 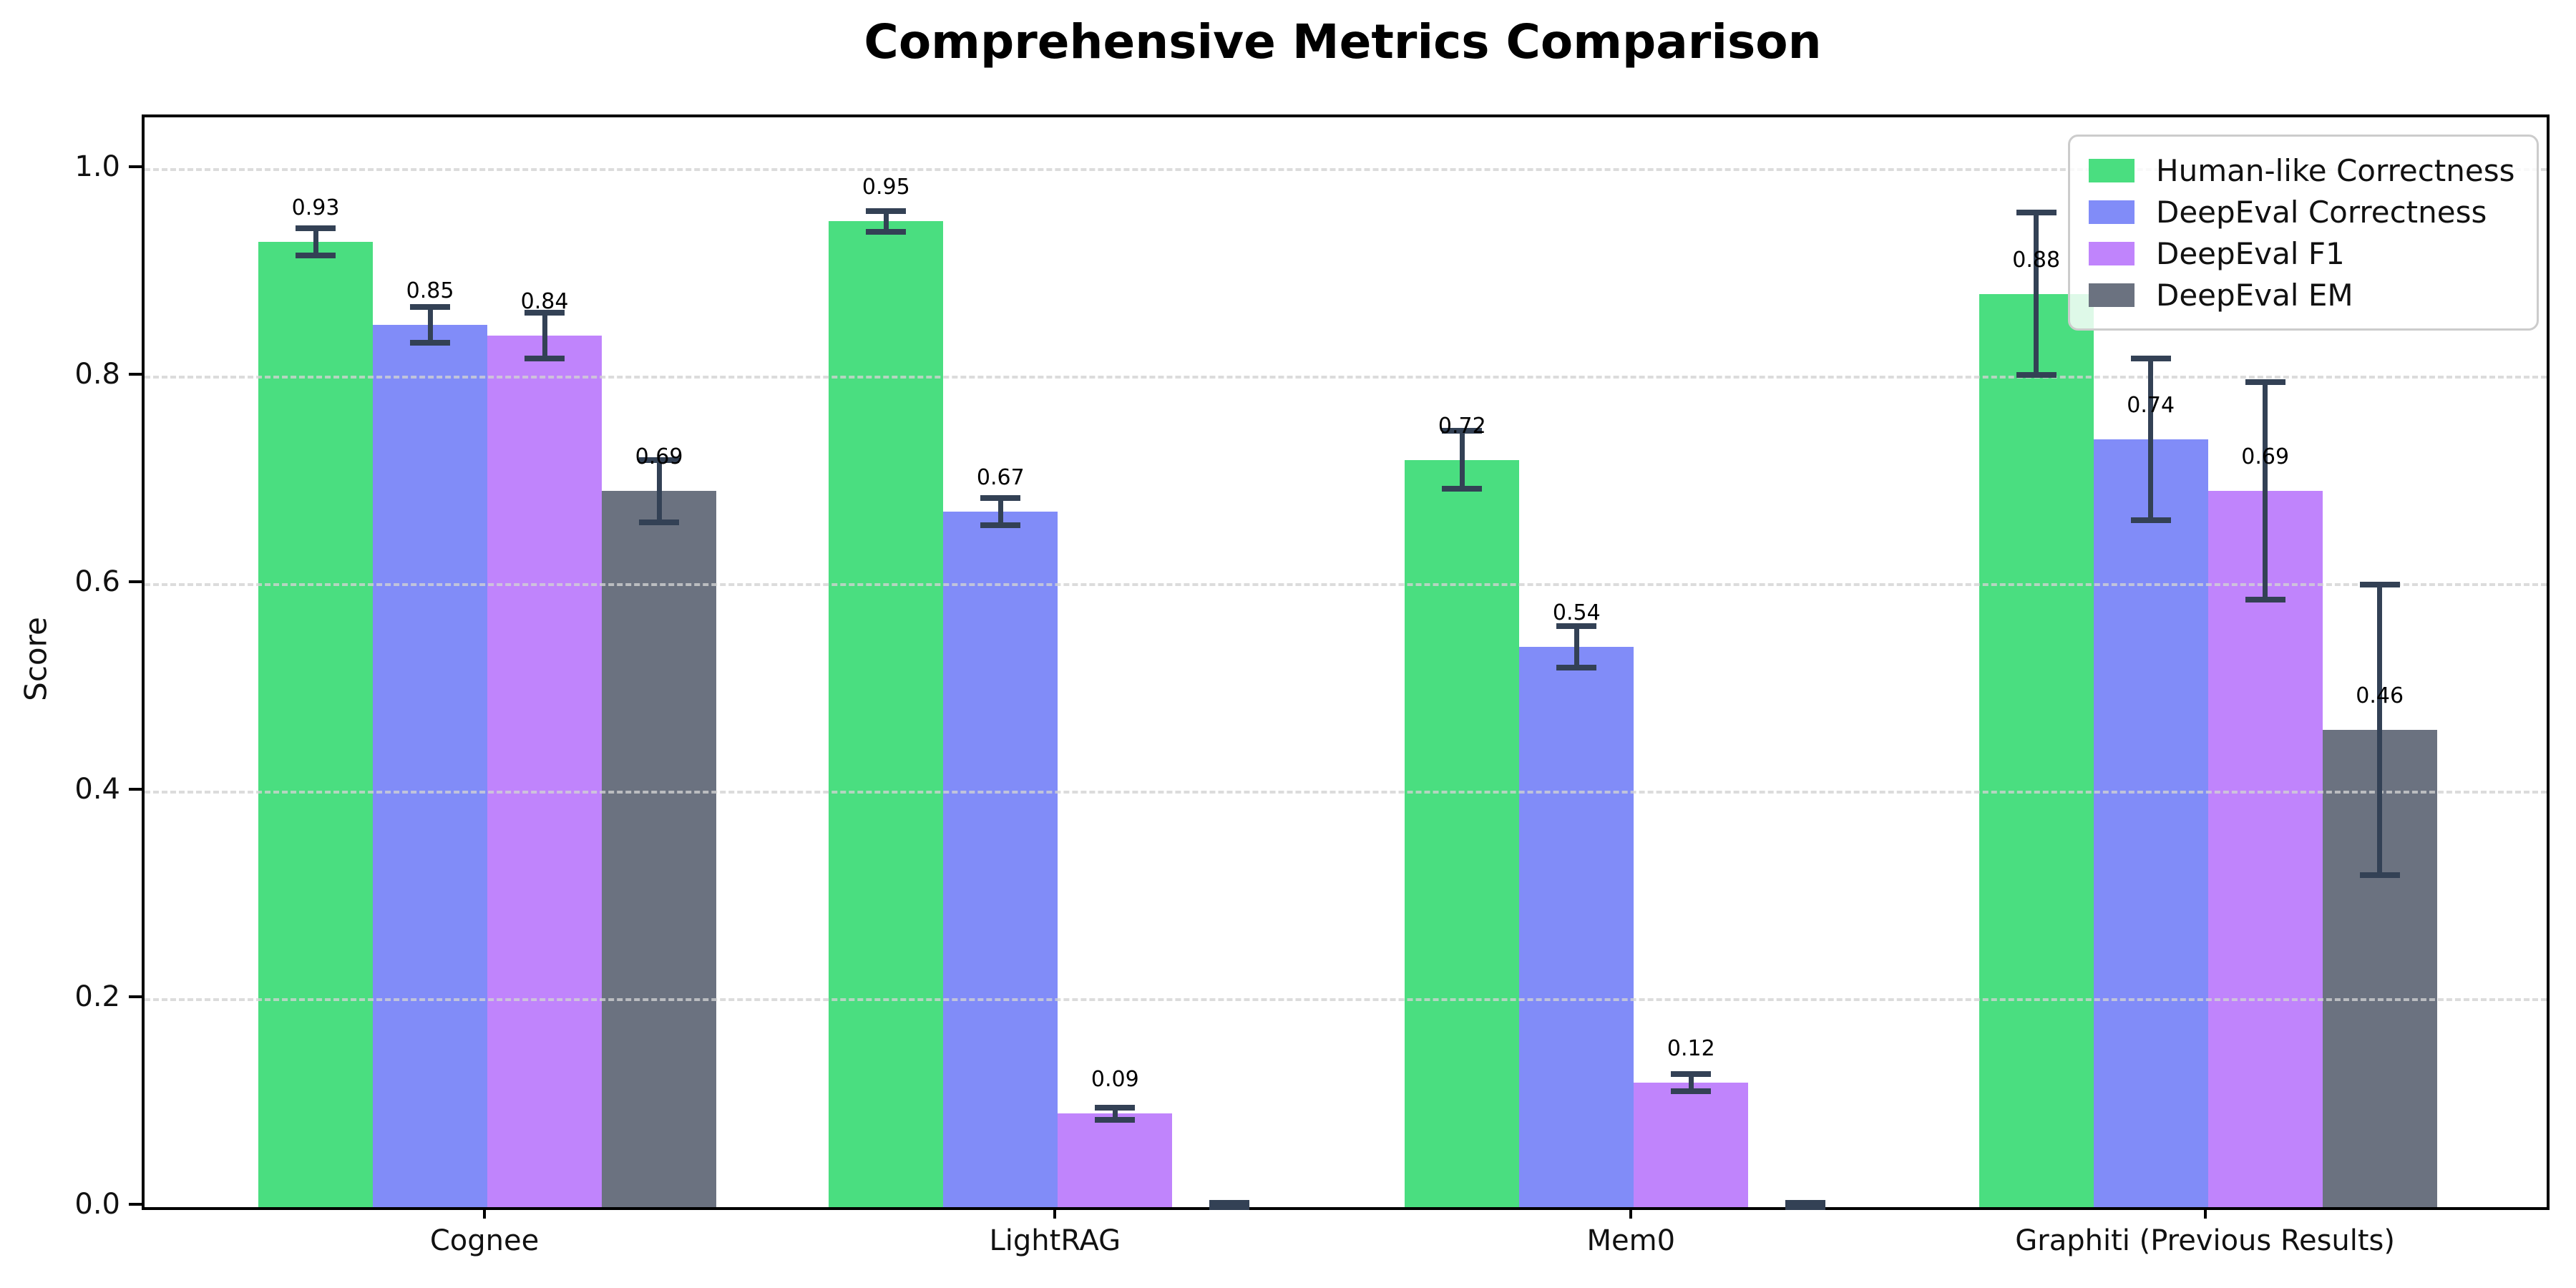 What do you see at coordinates (2205, 1240) in the screenshot?
I see `x-tick-label: Graphiti (Previous Results)` at bounding box center [2205, 1240].